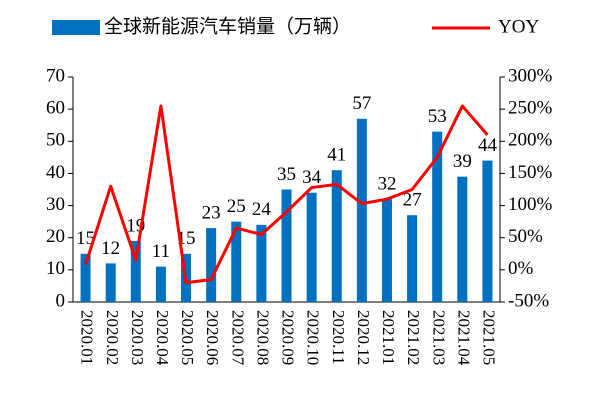 This screenshot has height=403, width=593. What do you see at coordinates (489, 337) in the screenshot?
I see `x-tick-label: 2021.05` at bounding box center [489, 337].